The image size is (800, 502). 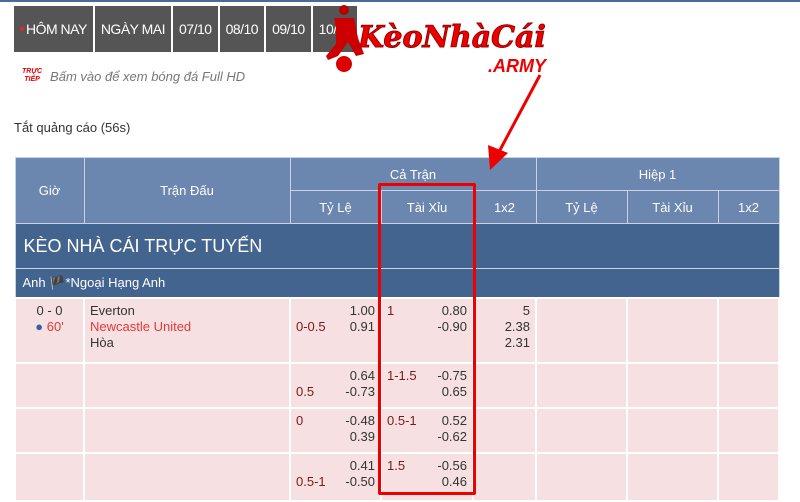 What do you see at coordinates (72, 127) in the screenshot?
I see `close-ads-link: Tắt quảng cáo (56s)` at bounding box center [72, 127].